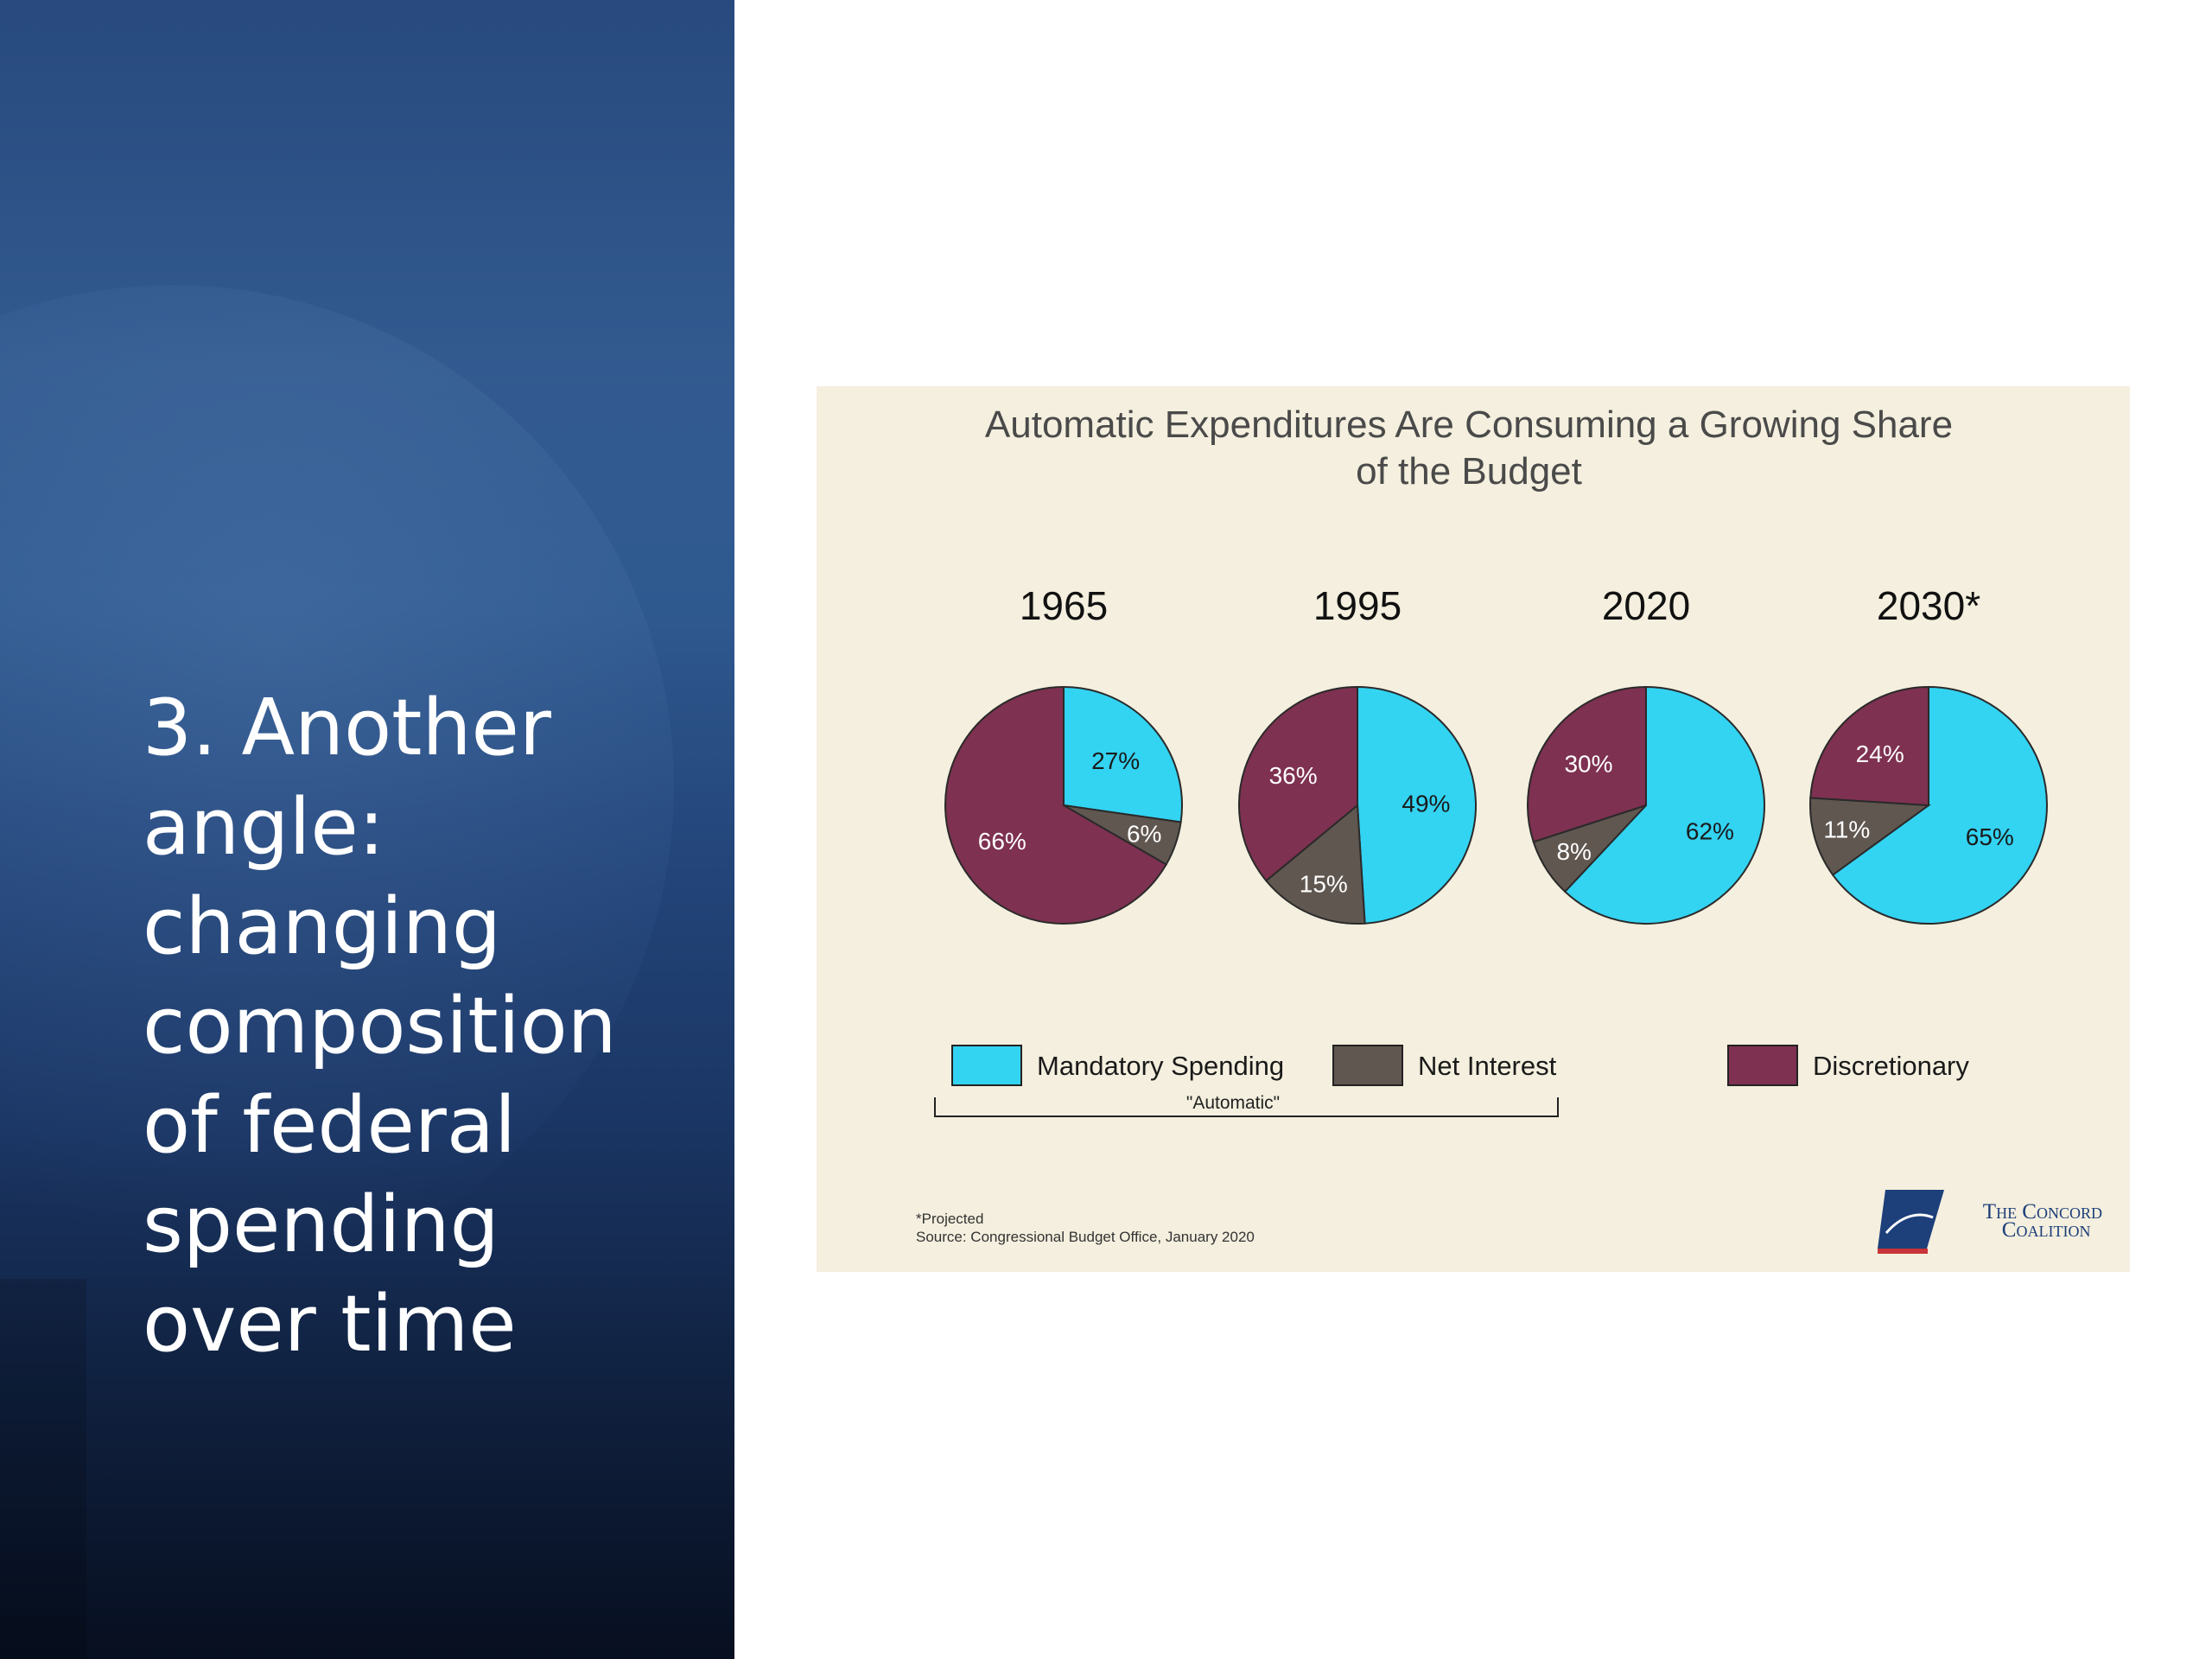 This screenshot has width=2212, height=1659. I want to click on legend-swatch-net-interest, so click(1367, 1065).